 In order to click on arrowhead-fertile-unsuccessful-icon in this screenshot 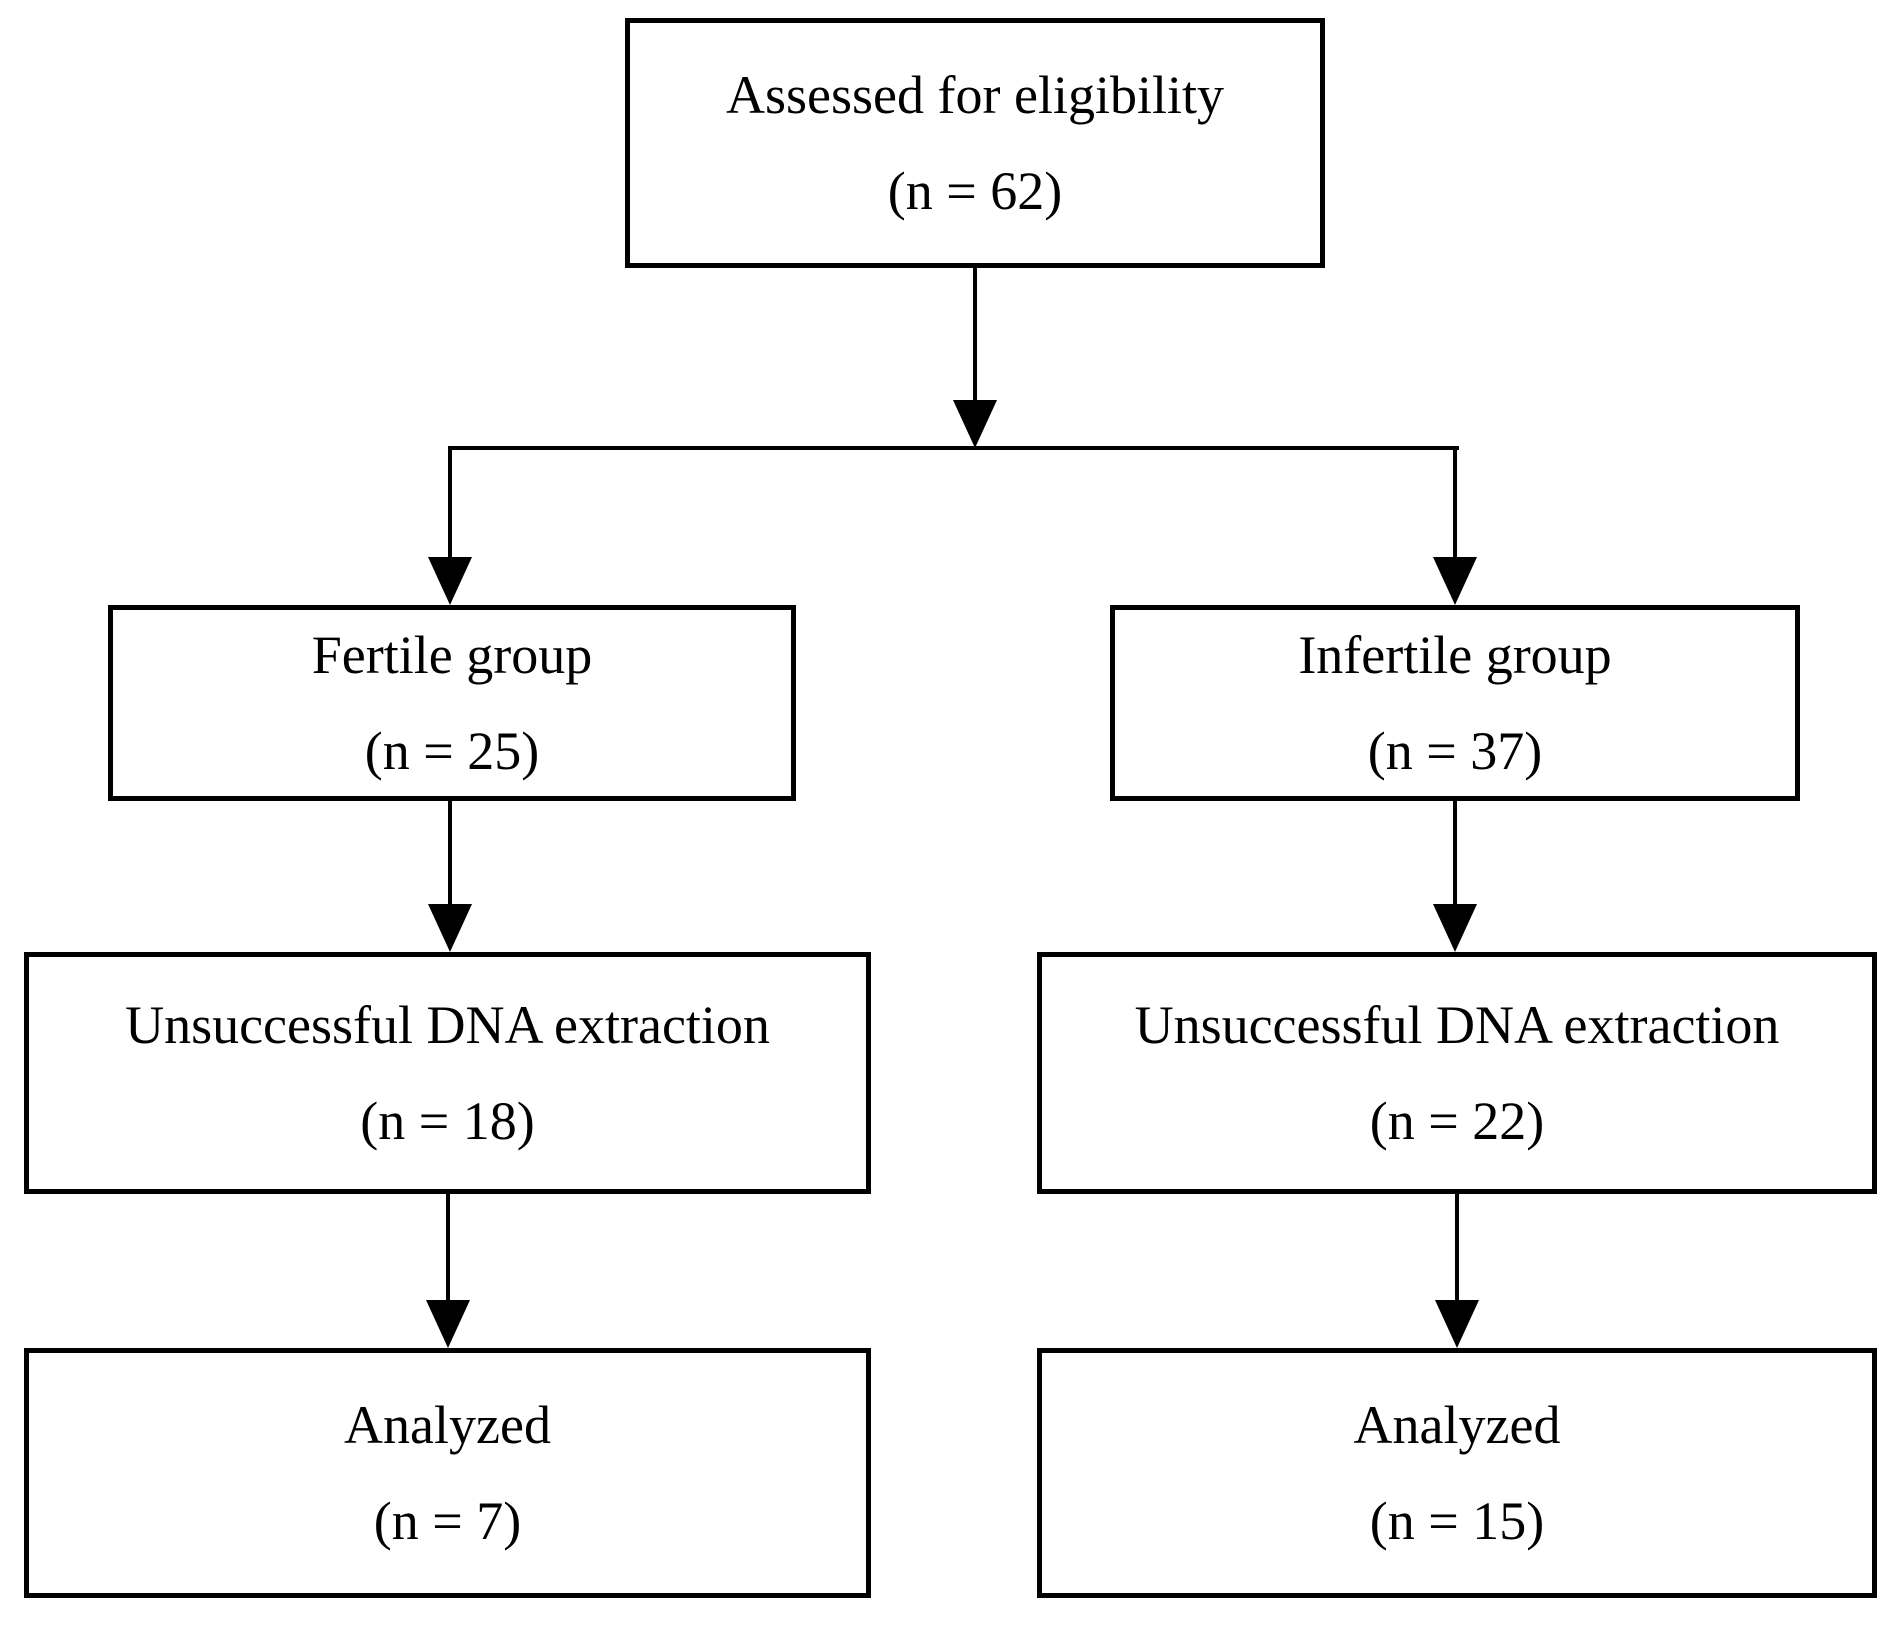, I will do `click(450, 928)`.